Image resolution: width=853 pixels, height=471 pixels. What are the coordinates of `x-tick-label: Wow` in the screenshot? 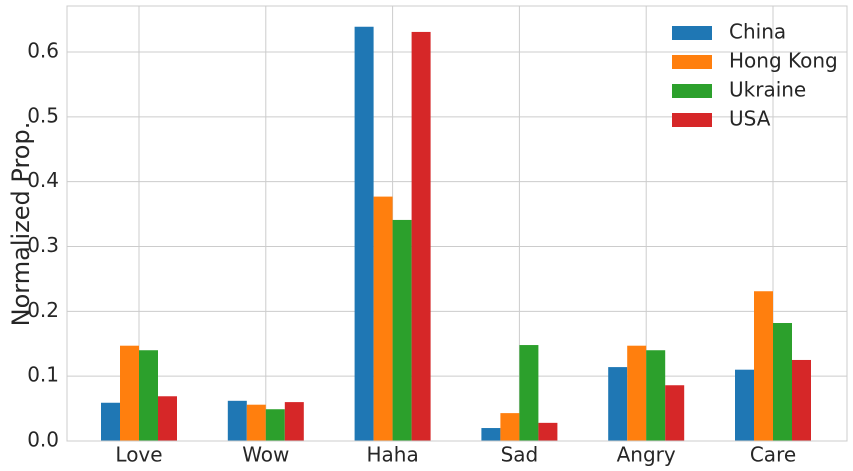 It's located at (265, 455).